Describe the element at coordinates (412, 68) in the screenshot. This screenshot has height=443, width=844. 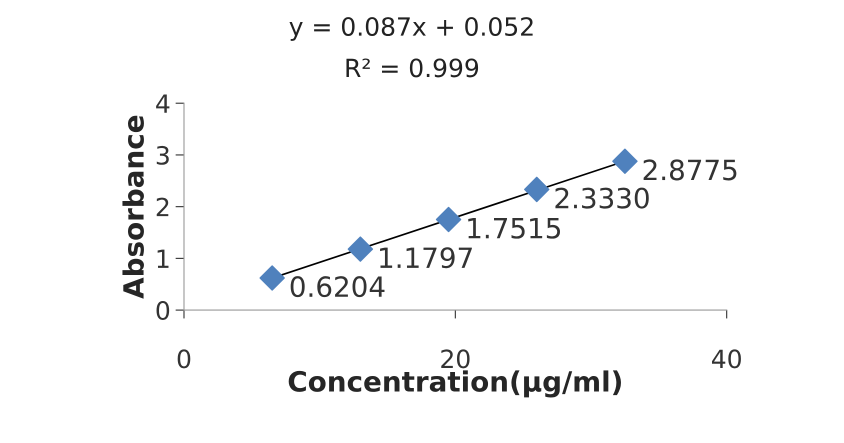
I see `text: R² = 0.999` at that location.